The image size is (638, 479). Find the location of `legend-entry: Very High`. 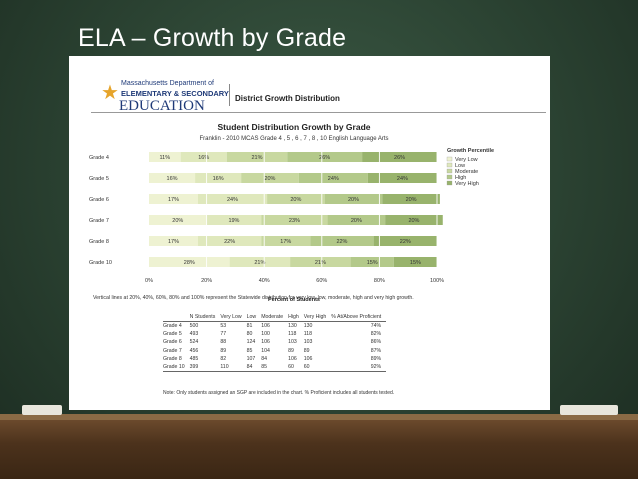

legend-entry: Very High is located at coordinates (467, 184).